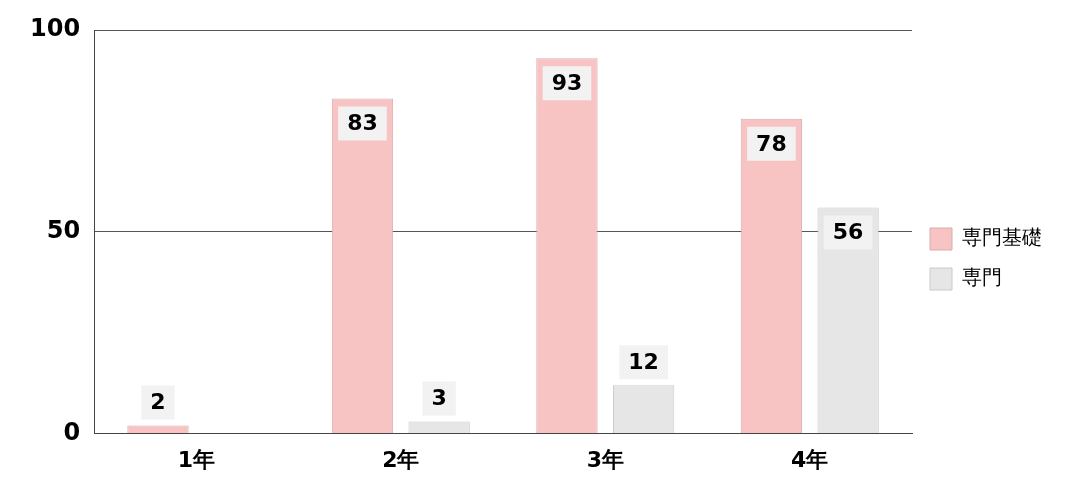  I want to click on data-label: 12, so click(643, 361).